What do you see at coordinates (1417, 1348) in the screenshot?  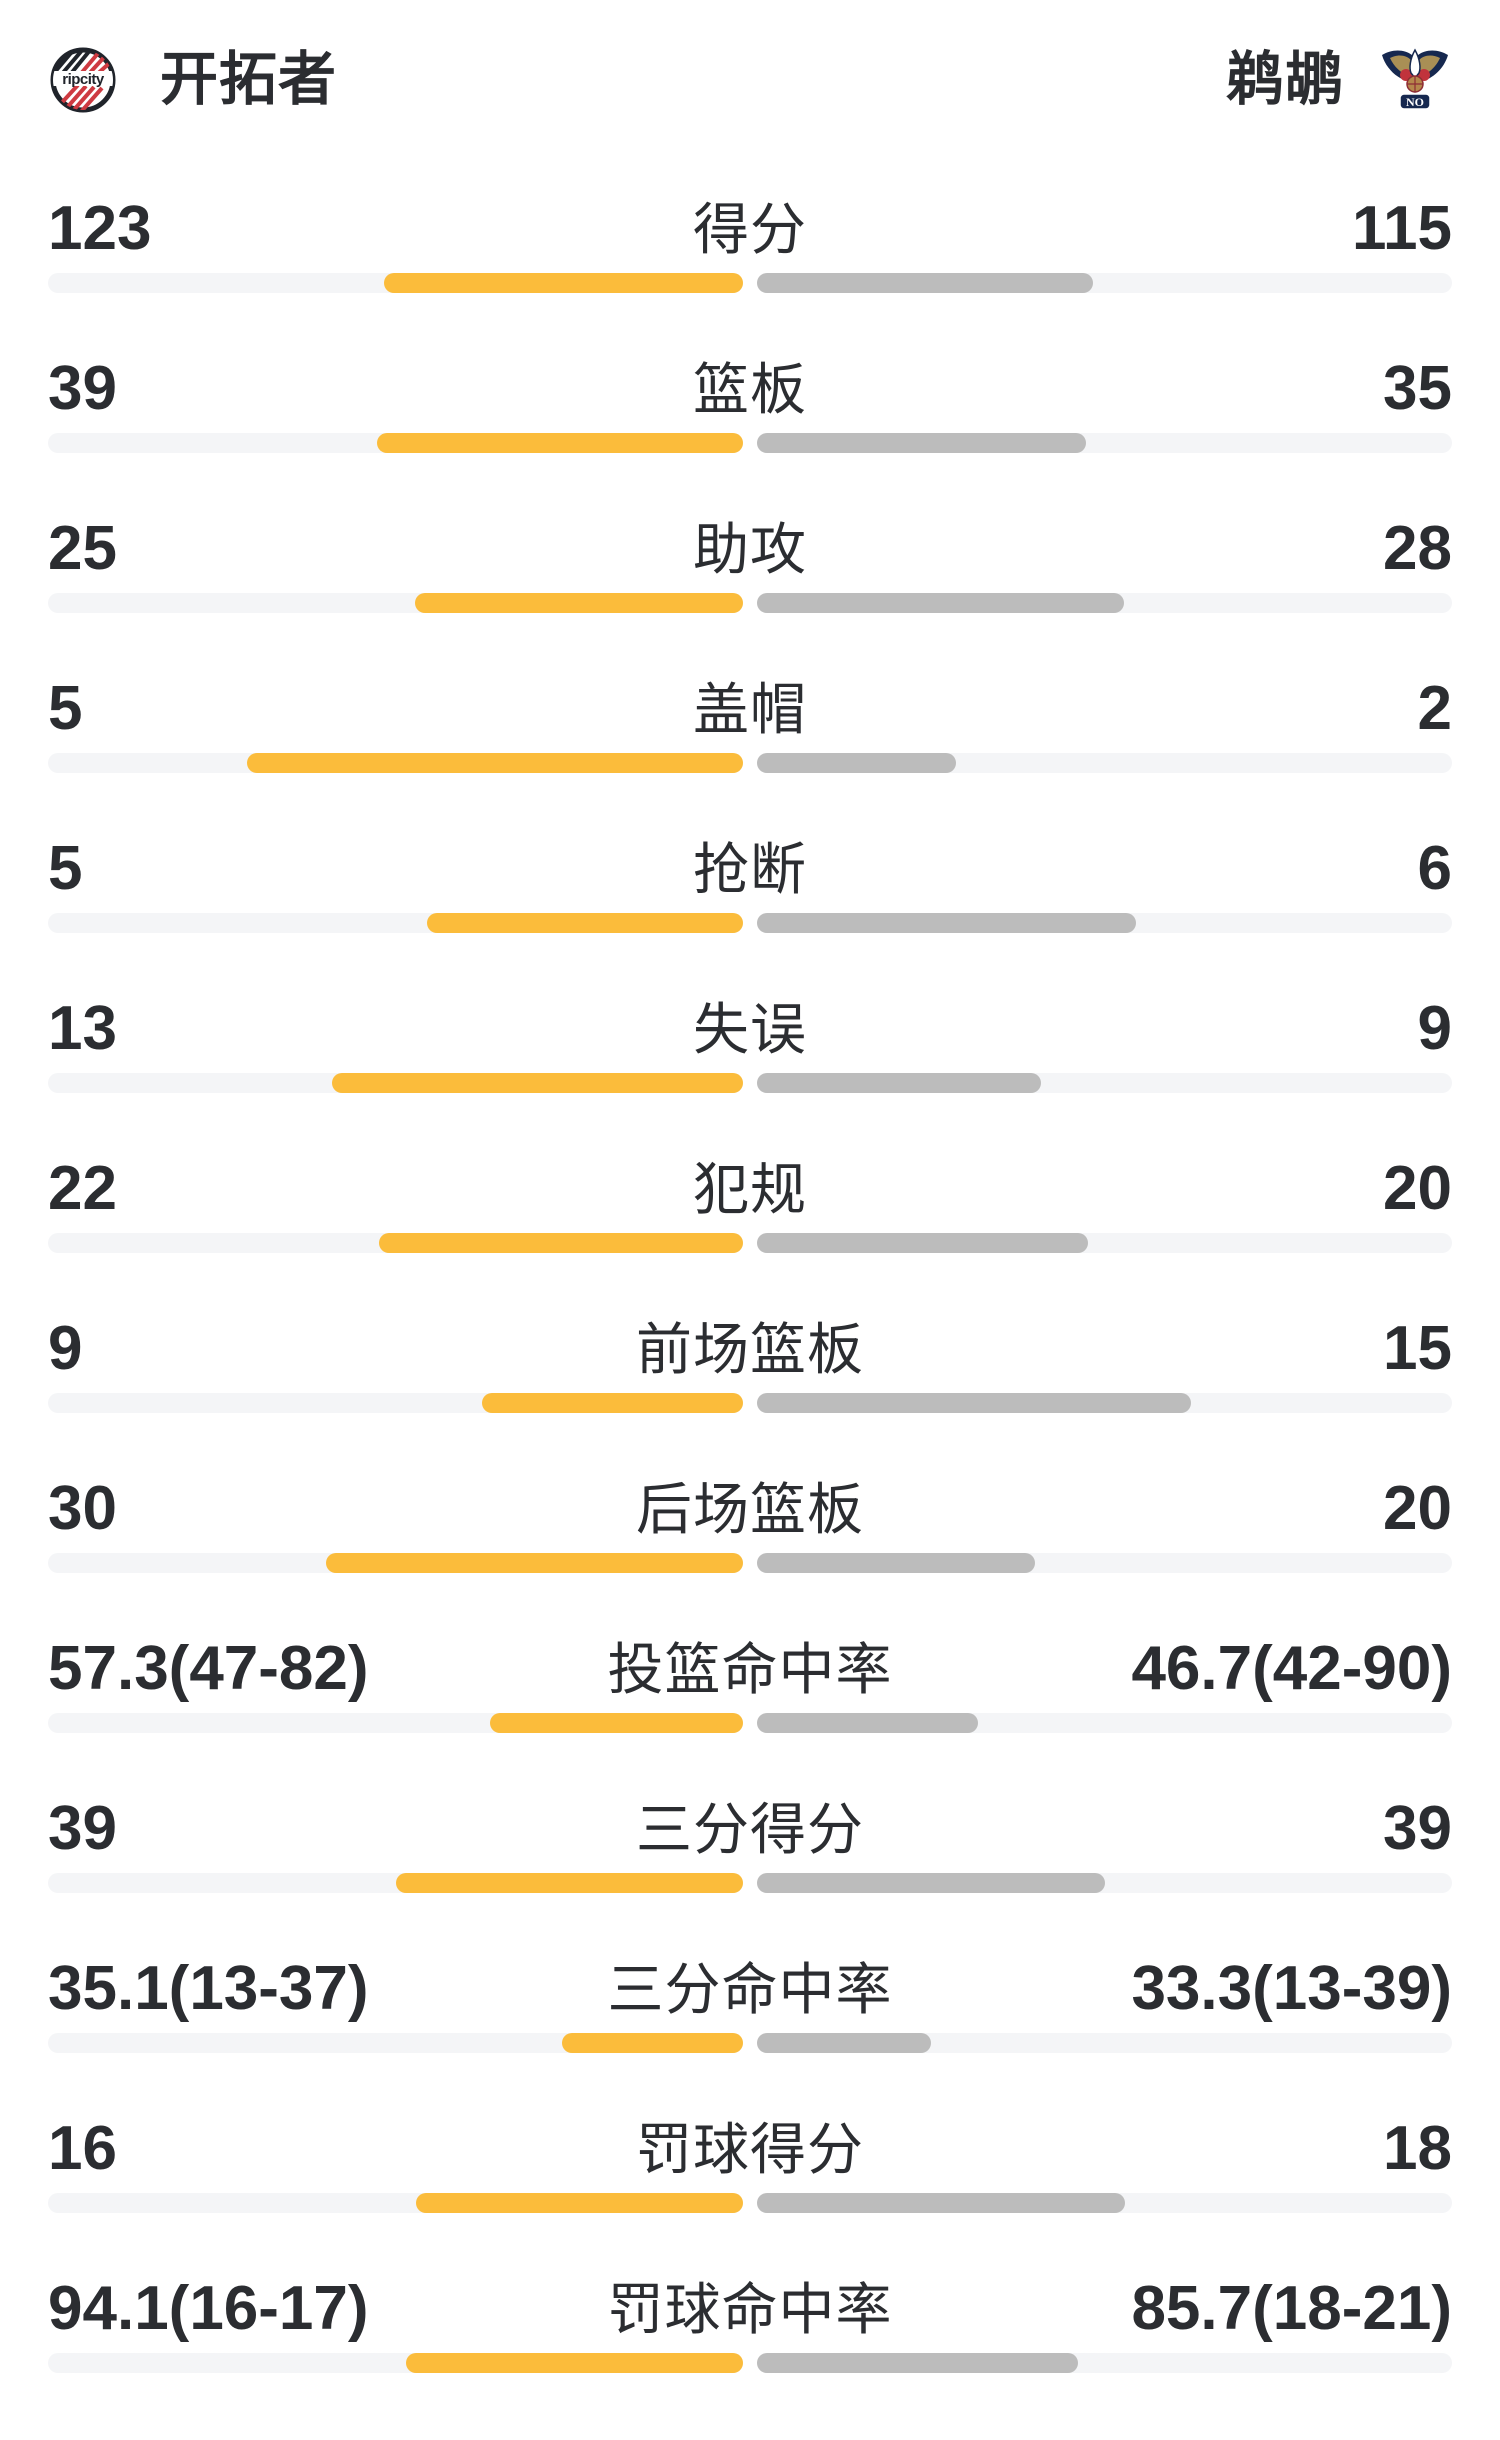 I see `right-team-value: 15` at bounding box center [1417, 1348].